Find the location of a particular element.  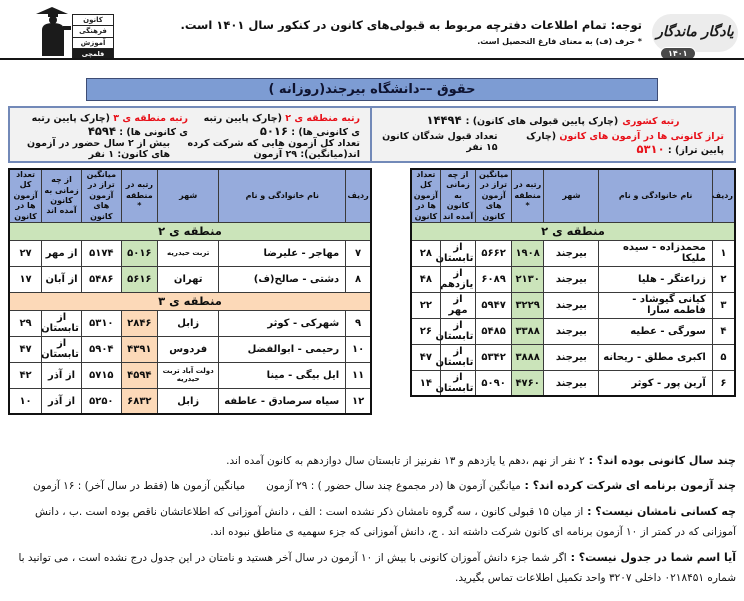

exam-count-cell: ۲۸ is located at coordinates (425, 253).